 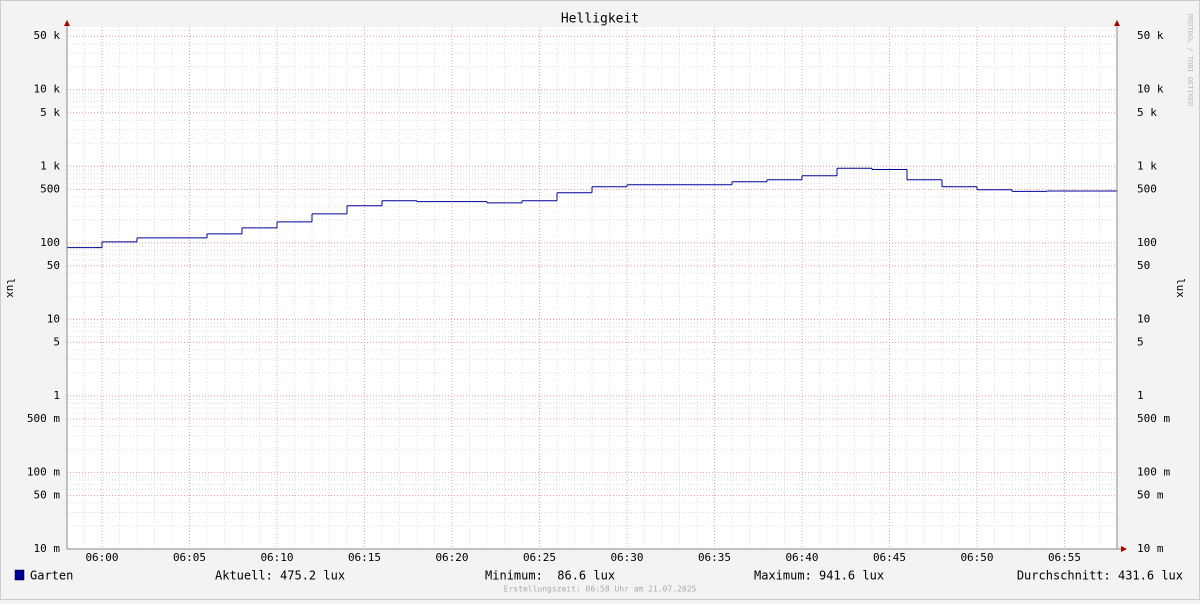 I want to click on y-tick-label: 50 k, so click(x=47, y=35).